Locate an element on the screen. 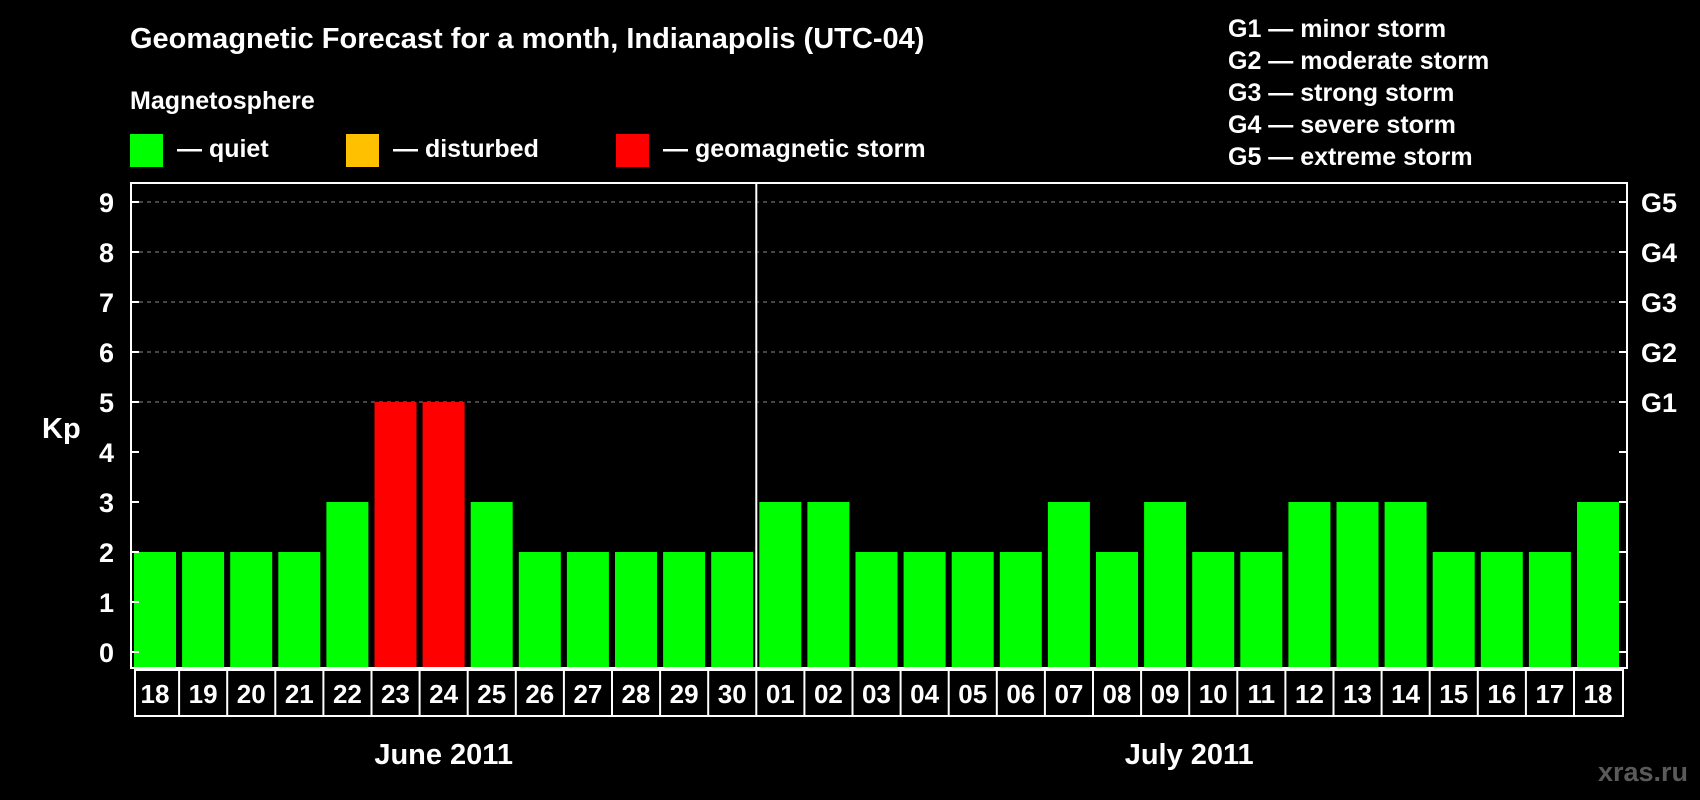 The image size is (1700, 800). day-label-9: 27 is located at coordinates (587, 694).